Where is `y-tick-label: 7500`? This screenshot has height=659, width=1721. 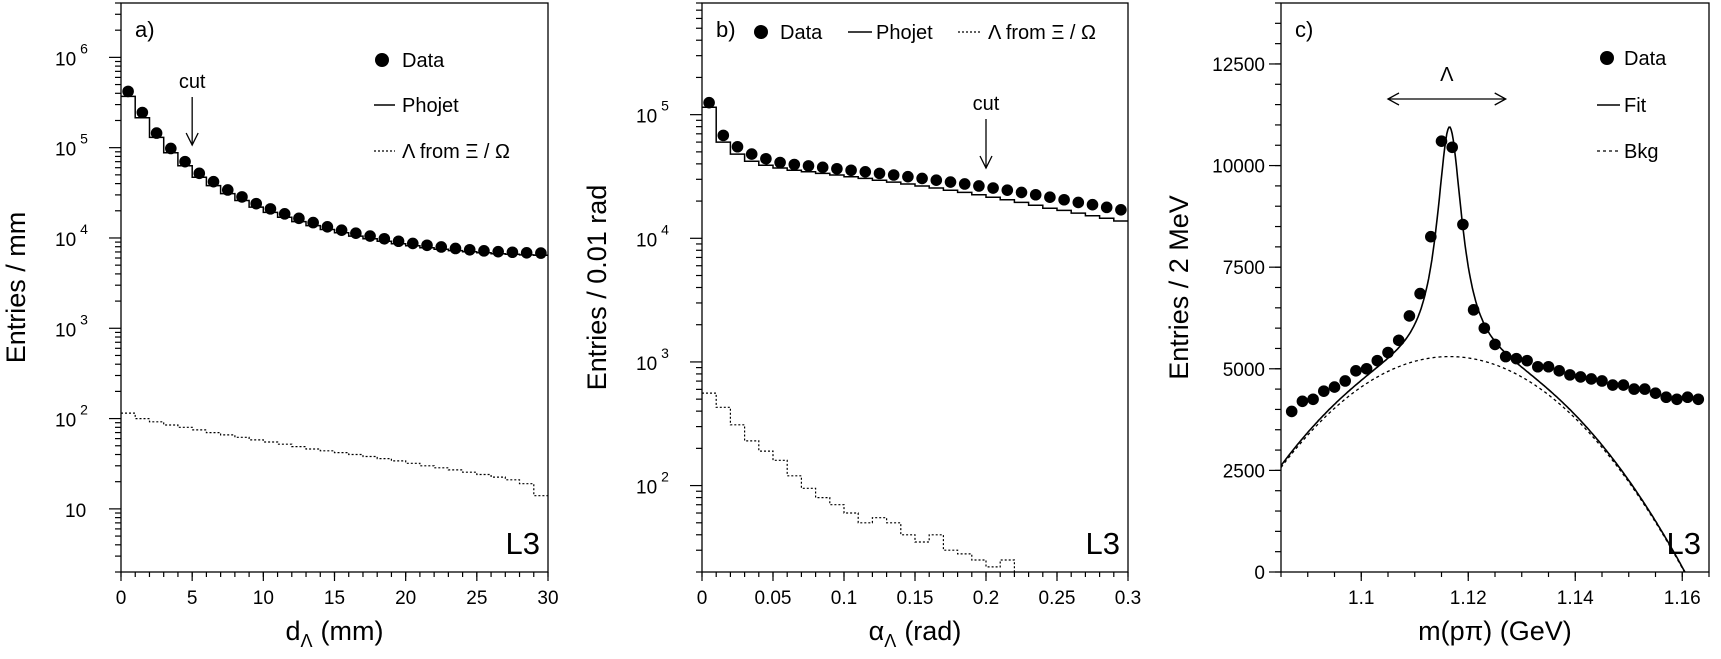
y-tick-label: 7500 is located at coordinates (1244, 268).